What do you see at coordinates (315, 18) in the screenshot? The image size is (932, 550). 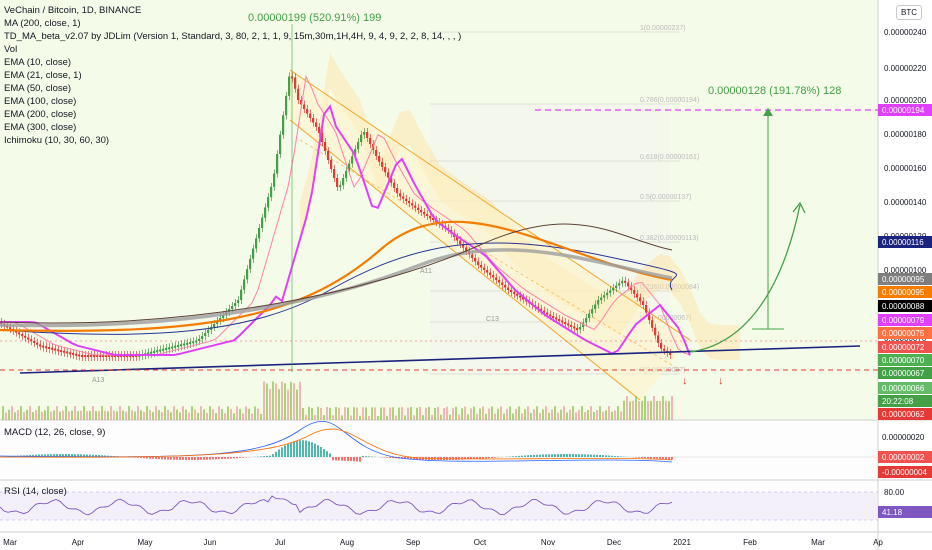 I see `top-move-label: 0.00000199 (520.91%) 199` at bounding box center [315, 18].